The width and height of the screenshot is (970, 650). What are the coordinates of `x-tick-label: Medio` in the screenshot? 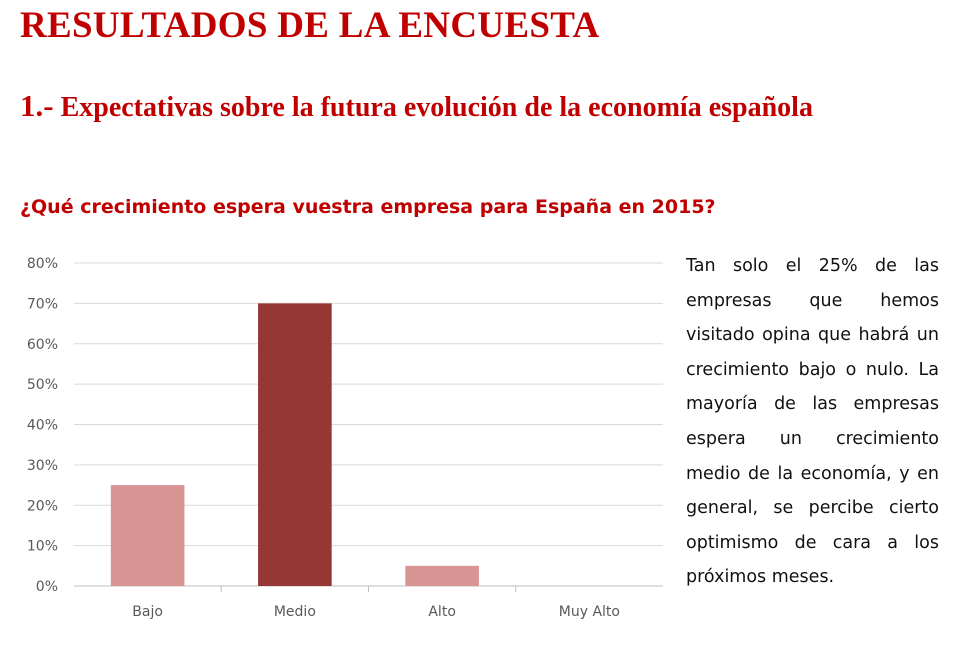 It's located at (295, 612).